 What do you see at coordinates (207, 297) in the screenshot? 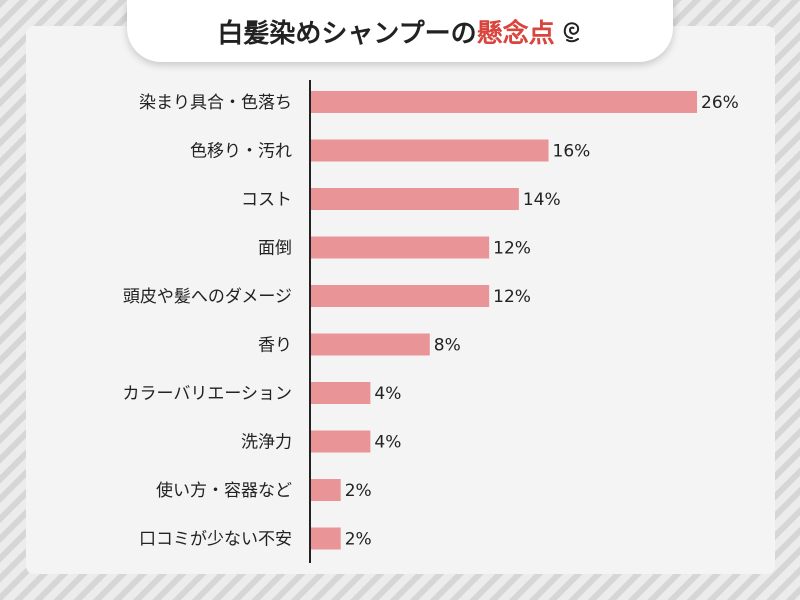
I see `category-label: 頭皮や髪へのダメージ` at bounding box center [207, 297].